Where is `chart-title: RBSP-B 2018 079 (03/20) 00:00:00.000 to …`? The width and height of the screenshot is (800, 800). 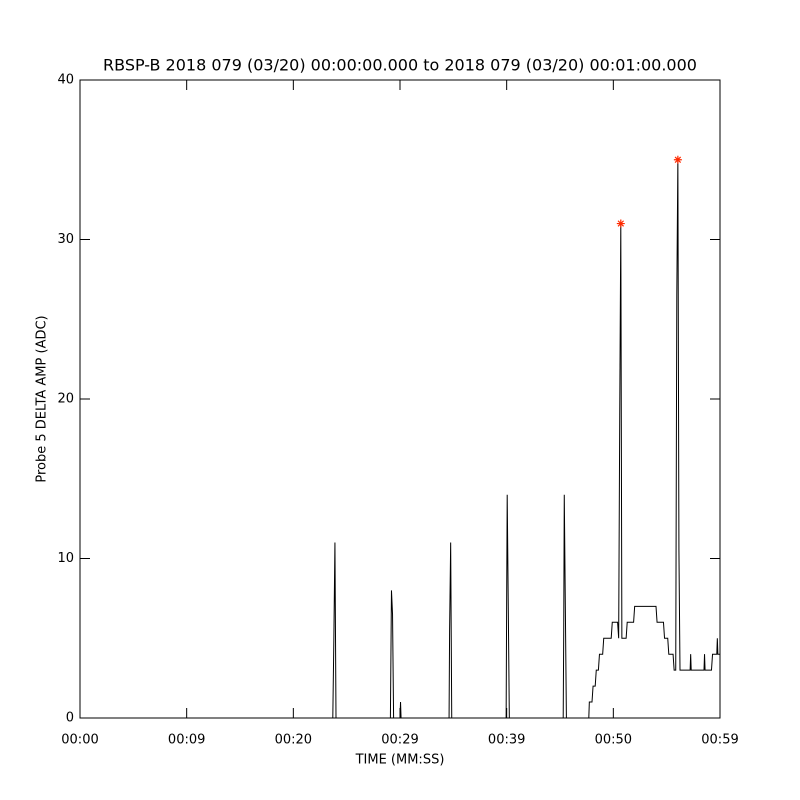
chart-title: RBSP-B 2018 079 (03/20) 00:00:00.000 to … is located at coordinates (400, 65).